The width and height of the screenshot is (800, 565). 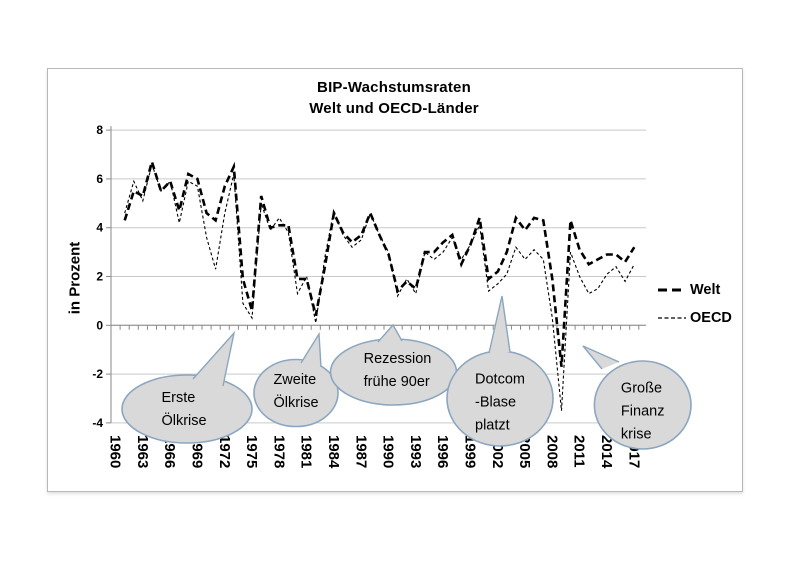 I want to click on welt-dash-sample-icon, so click(x=672, y=290).